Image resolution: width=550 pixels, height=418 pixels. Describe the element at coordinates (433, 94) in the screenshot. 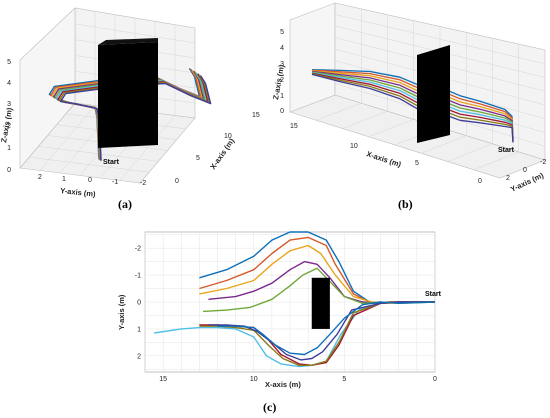

I see `panel-b-obstacle-front` at that location.